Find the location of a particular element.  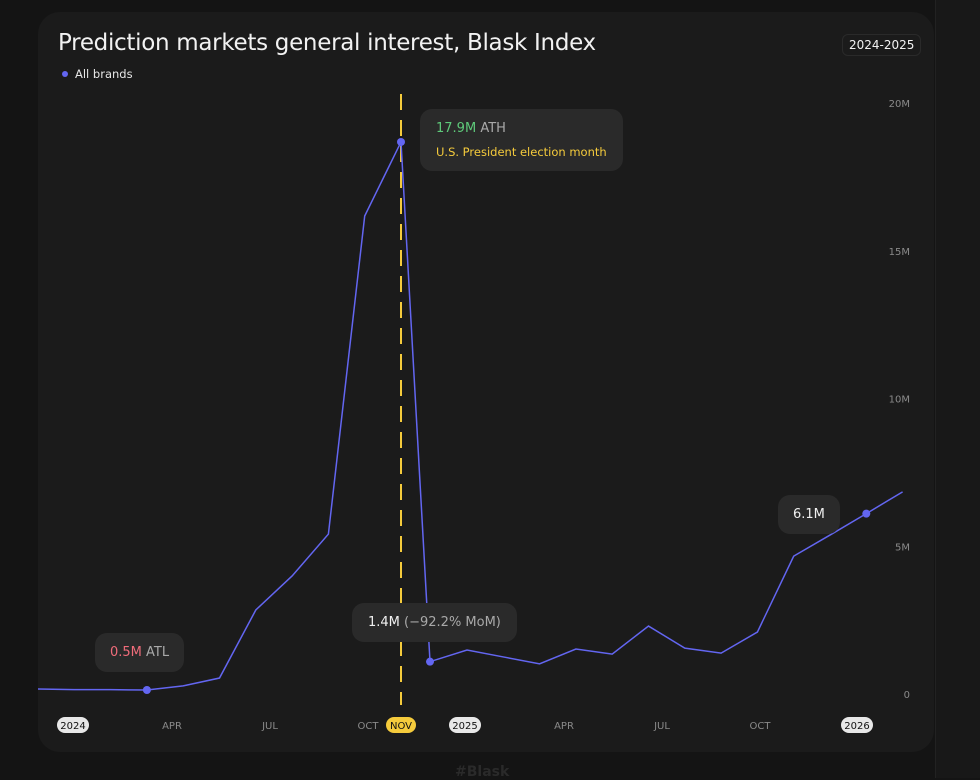

x-tick-label: 2024 is located at coordinates (72, 726).